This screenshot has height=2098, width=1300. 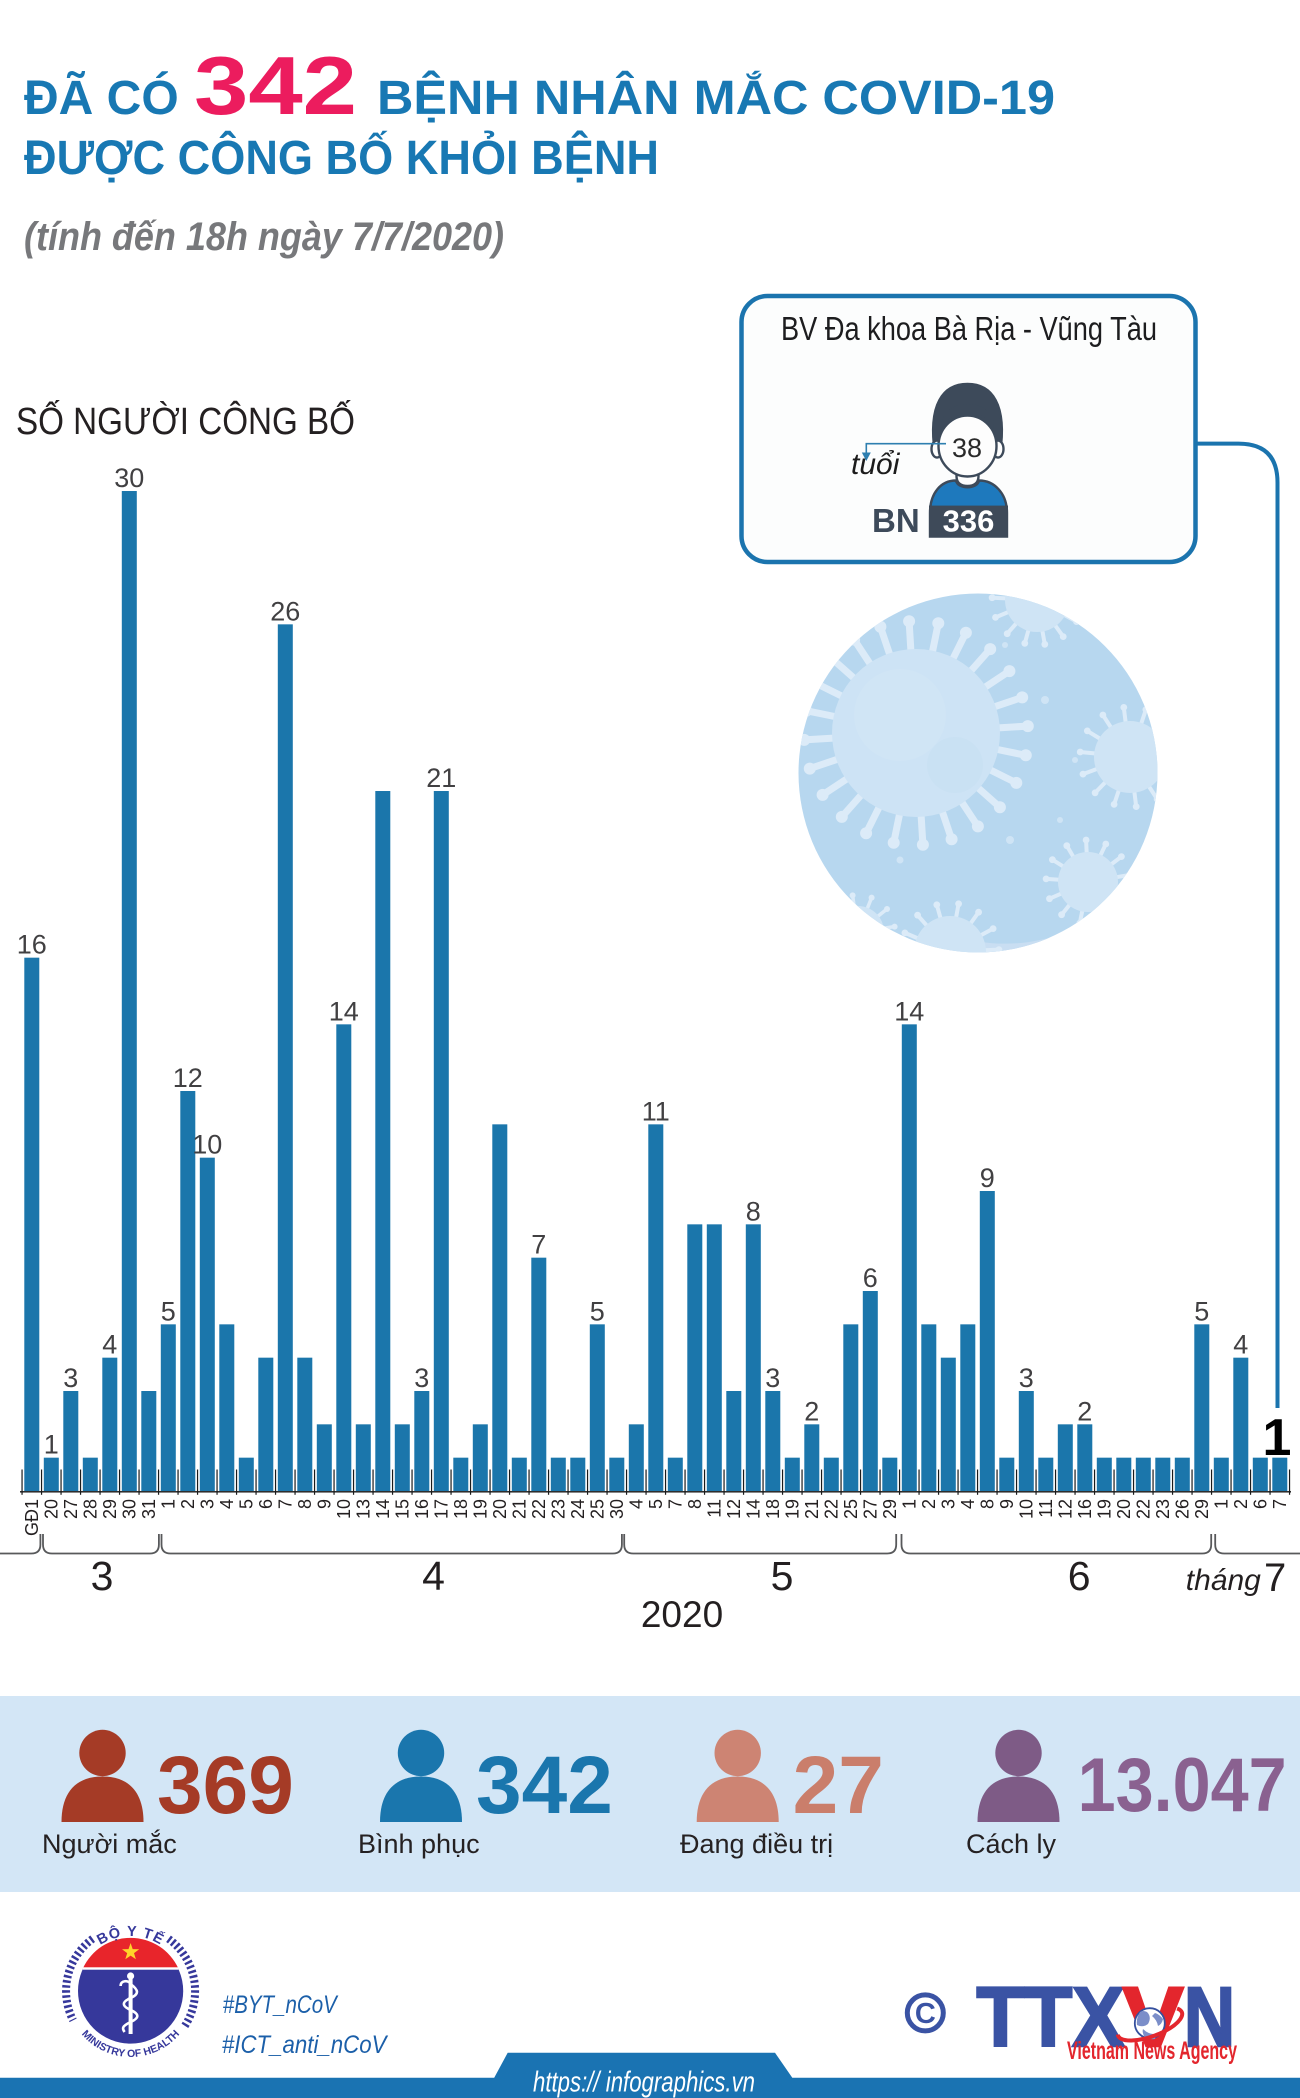 I want to click on svg-text: ĐÃ CÓ, so click(x=101, y=97).